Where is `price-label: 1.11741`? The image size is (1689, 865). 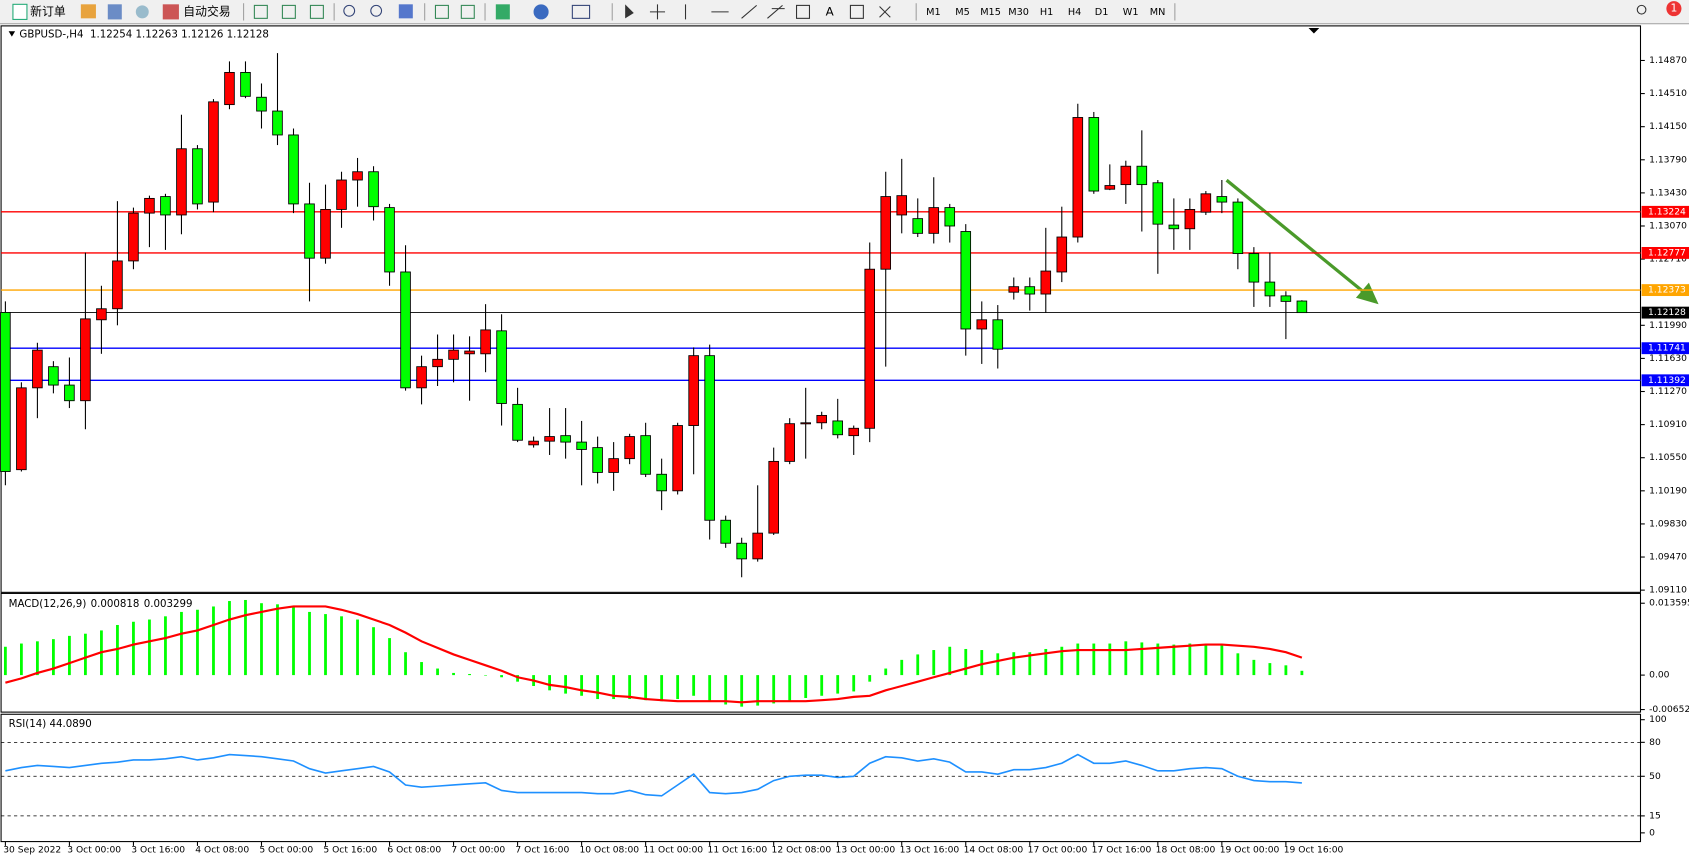
price-label: 1.11741 is located at coordinates (1667, 348).